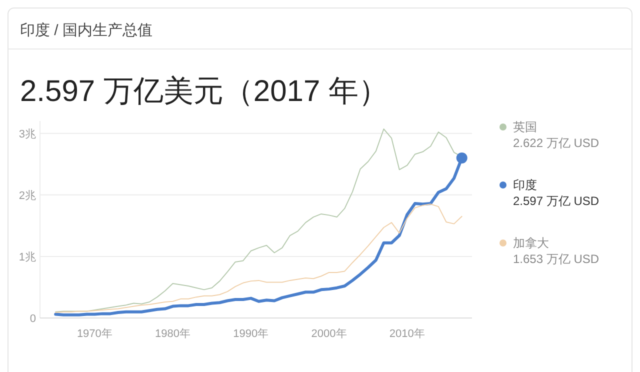  What do you see at coordinates (531, 243) in the screenshot?
I see `legend-label: 加拿大` at bounding box center [531, 243].